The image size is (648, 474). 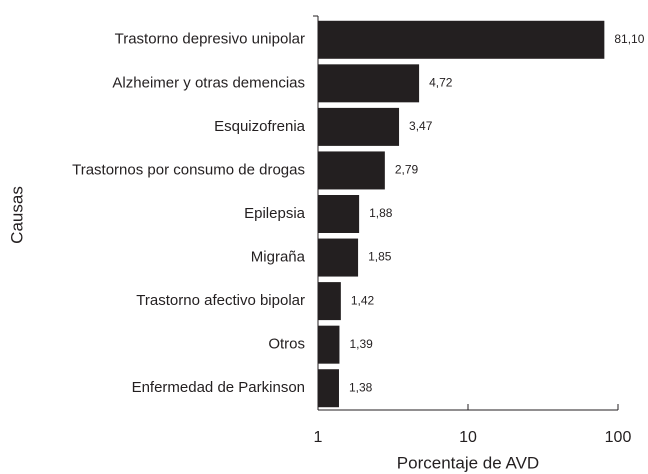 I want to click on y-tick-label: Otros, so click(x=286, y=344).